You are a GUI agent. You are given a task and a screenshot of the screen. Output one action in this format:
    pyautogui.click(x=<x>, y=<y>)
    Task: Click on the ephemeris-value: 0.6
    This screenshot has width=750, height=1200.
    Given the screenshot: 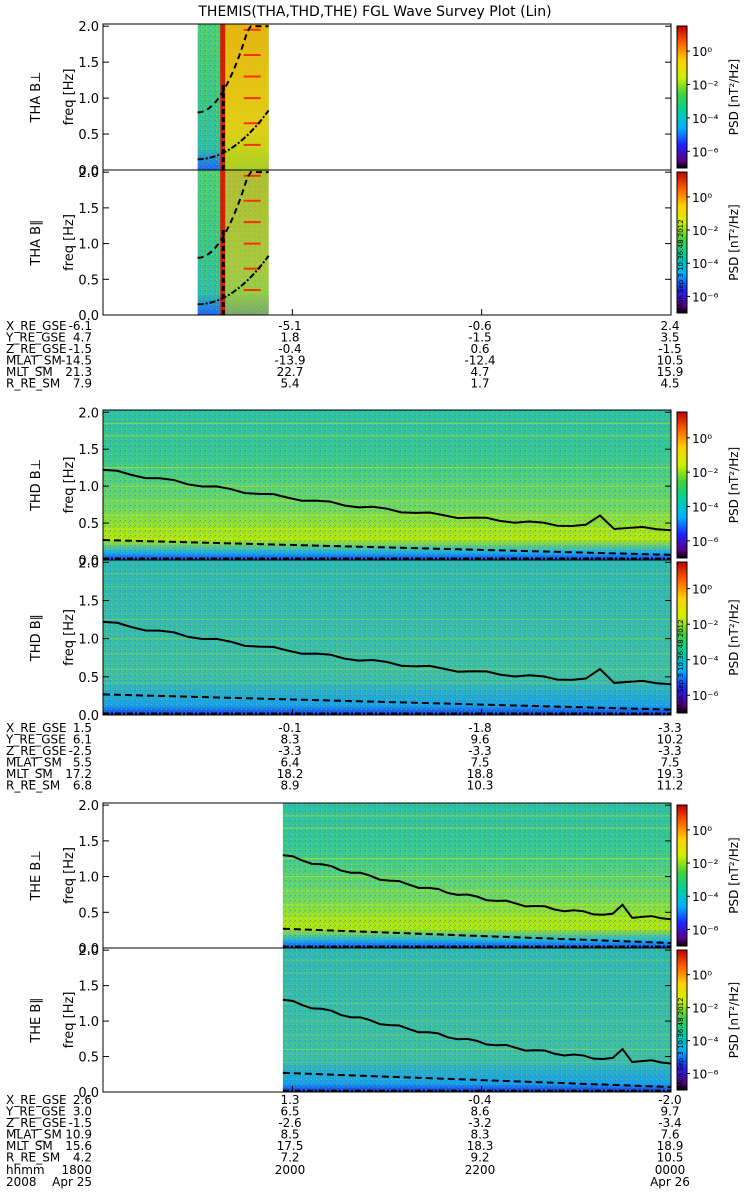 What is the action you would take?
    pyautogui.click(x=479, y=349)
    